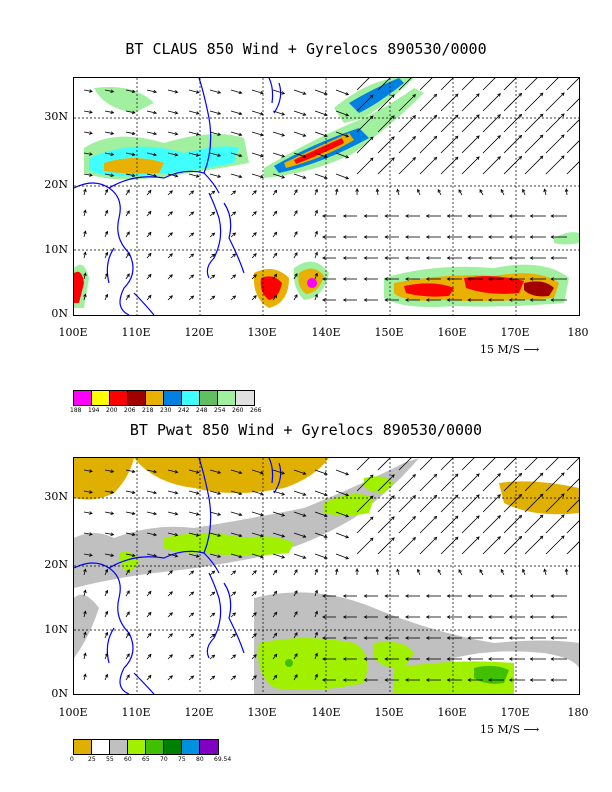 Image resolution: width=612 pixels, height=792 pixels. I want to click on colorbar-tick-label: 230, so click(166, 410).